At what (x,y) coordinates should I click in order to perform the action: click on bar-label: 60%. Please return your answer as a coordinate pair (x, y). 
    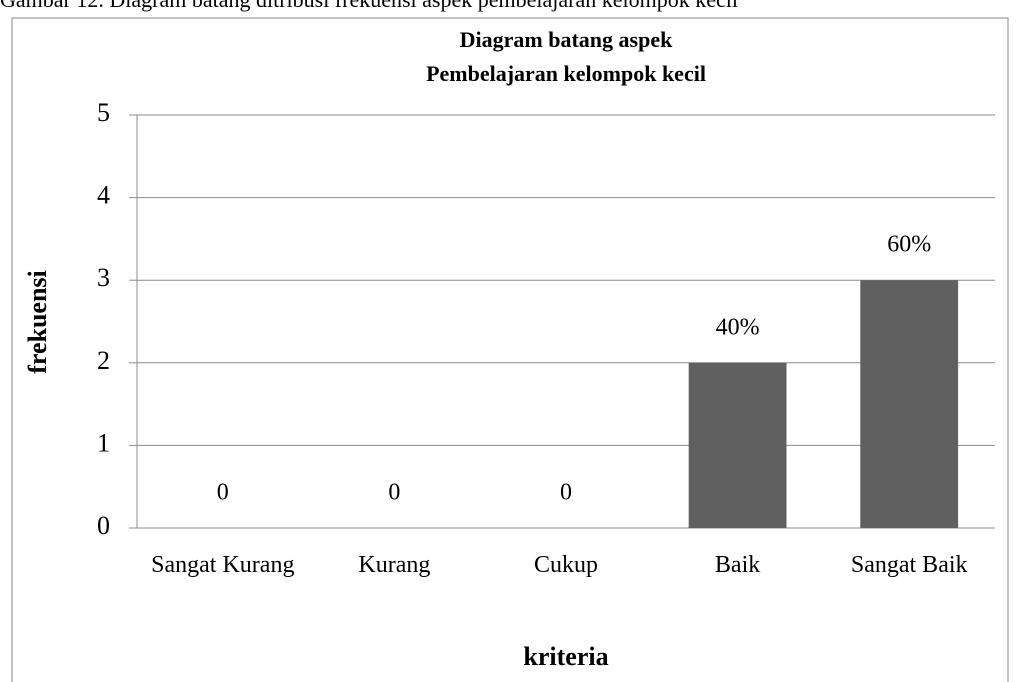
    Looking at the image, I should click on (909, 245).